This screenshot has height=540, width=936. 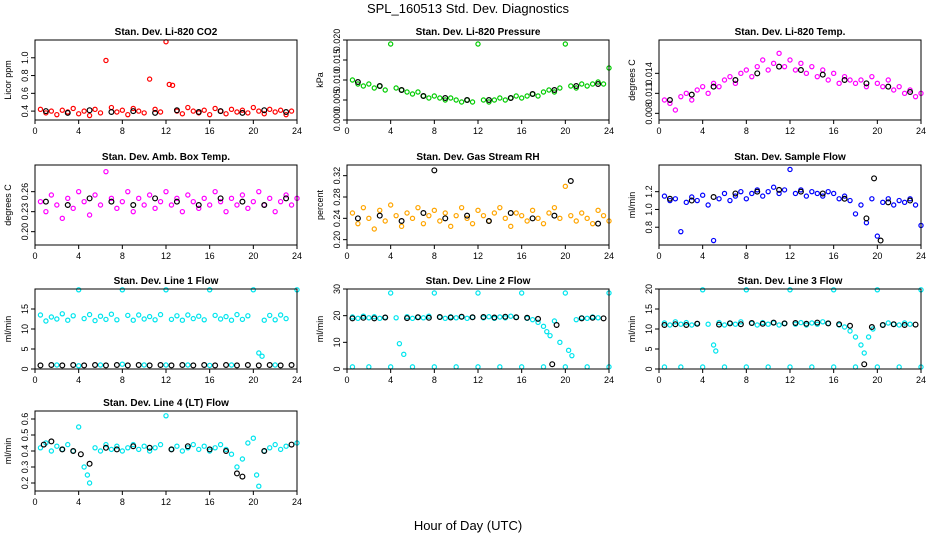 What do you see at coordinates (468, 525) in the screenshot?
I see `figure-xlabel: Hour of Day (UTC)` at bounding box center [468, 525].